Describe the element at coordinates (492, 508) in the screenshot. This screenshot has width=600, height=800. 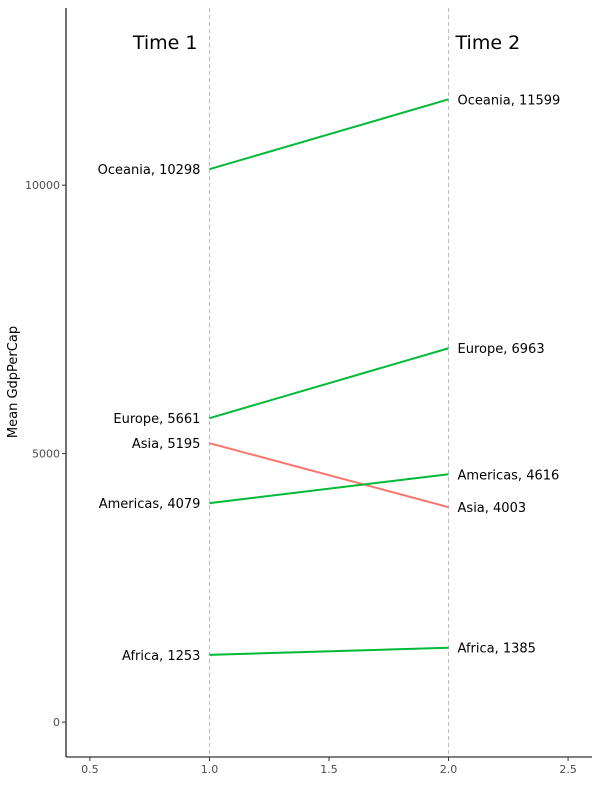
I see `label-time2-asia: Asia, 4003` at that location.